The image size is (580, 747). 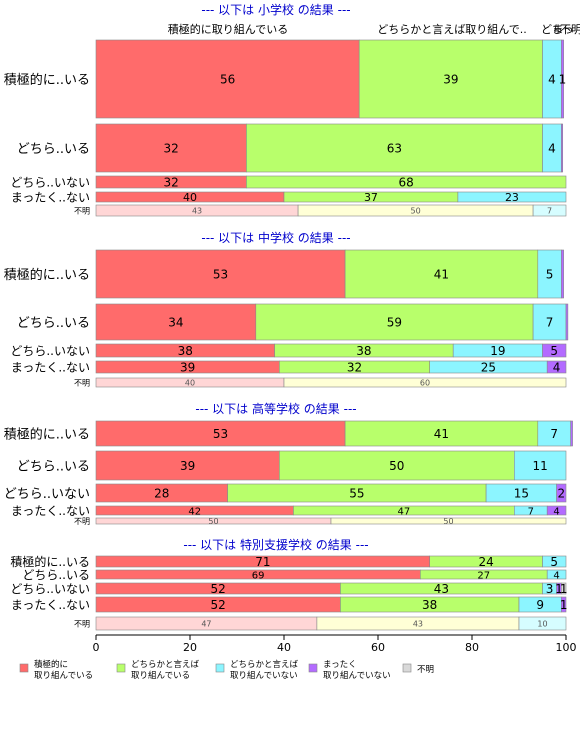 What do you see at coordinates (566, 647) in the screenshot?
I see `x-tick-label: 100` at bounding box center [566, 647].